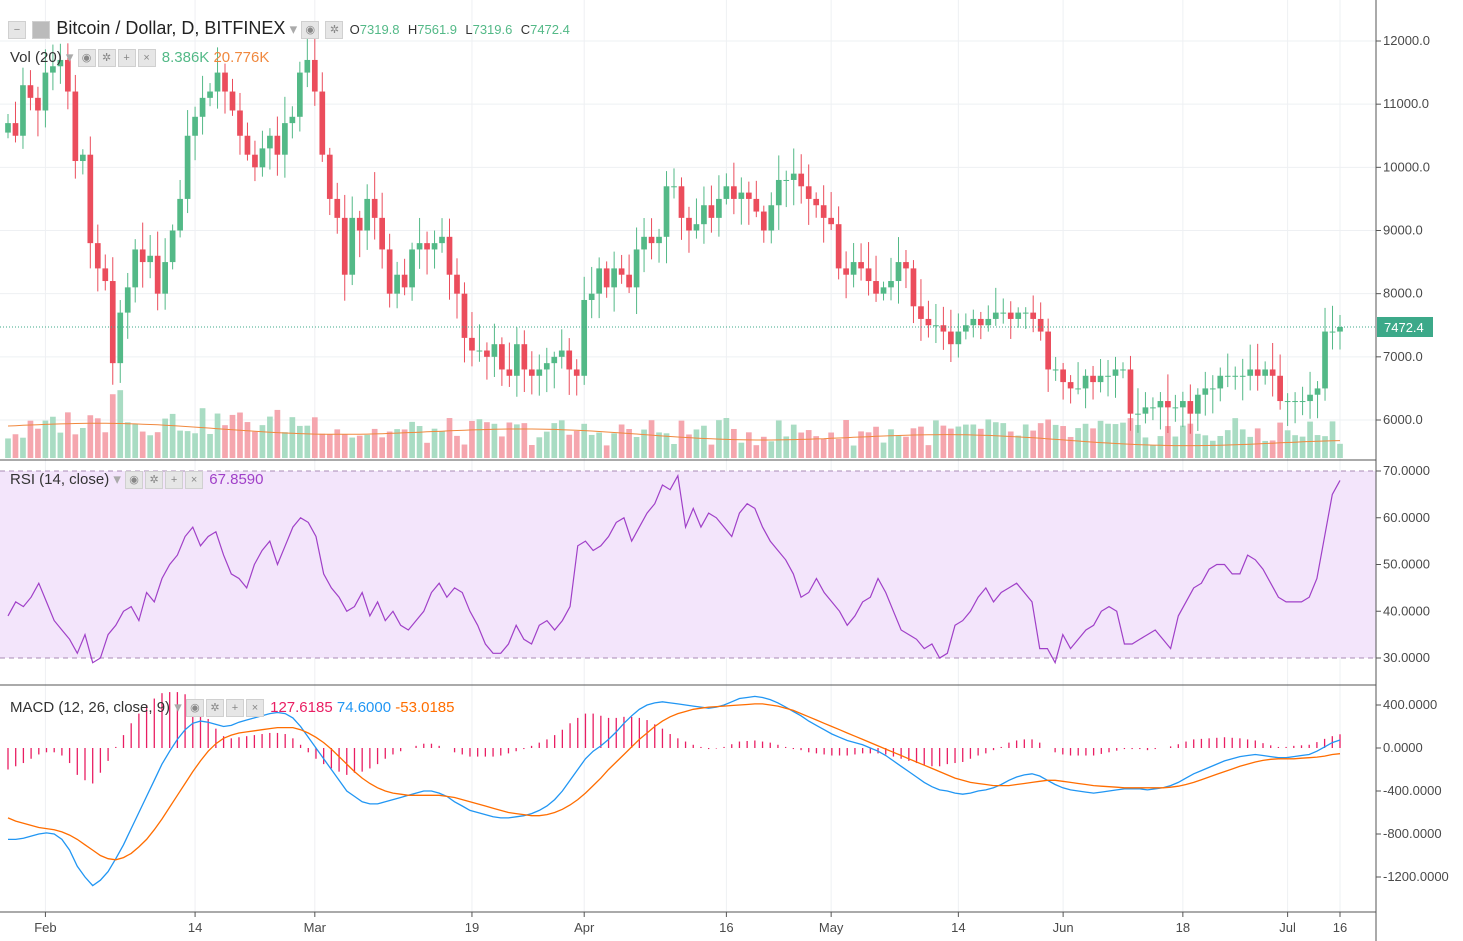 The width and height of the screenshot is (1463, 941). What do you see at coordinates (41, 30) in the screenshot?
I see `symbol-color-icon` at bounding box center [41, 30].